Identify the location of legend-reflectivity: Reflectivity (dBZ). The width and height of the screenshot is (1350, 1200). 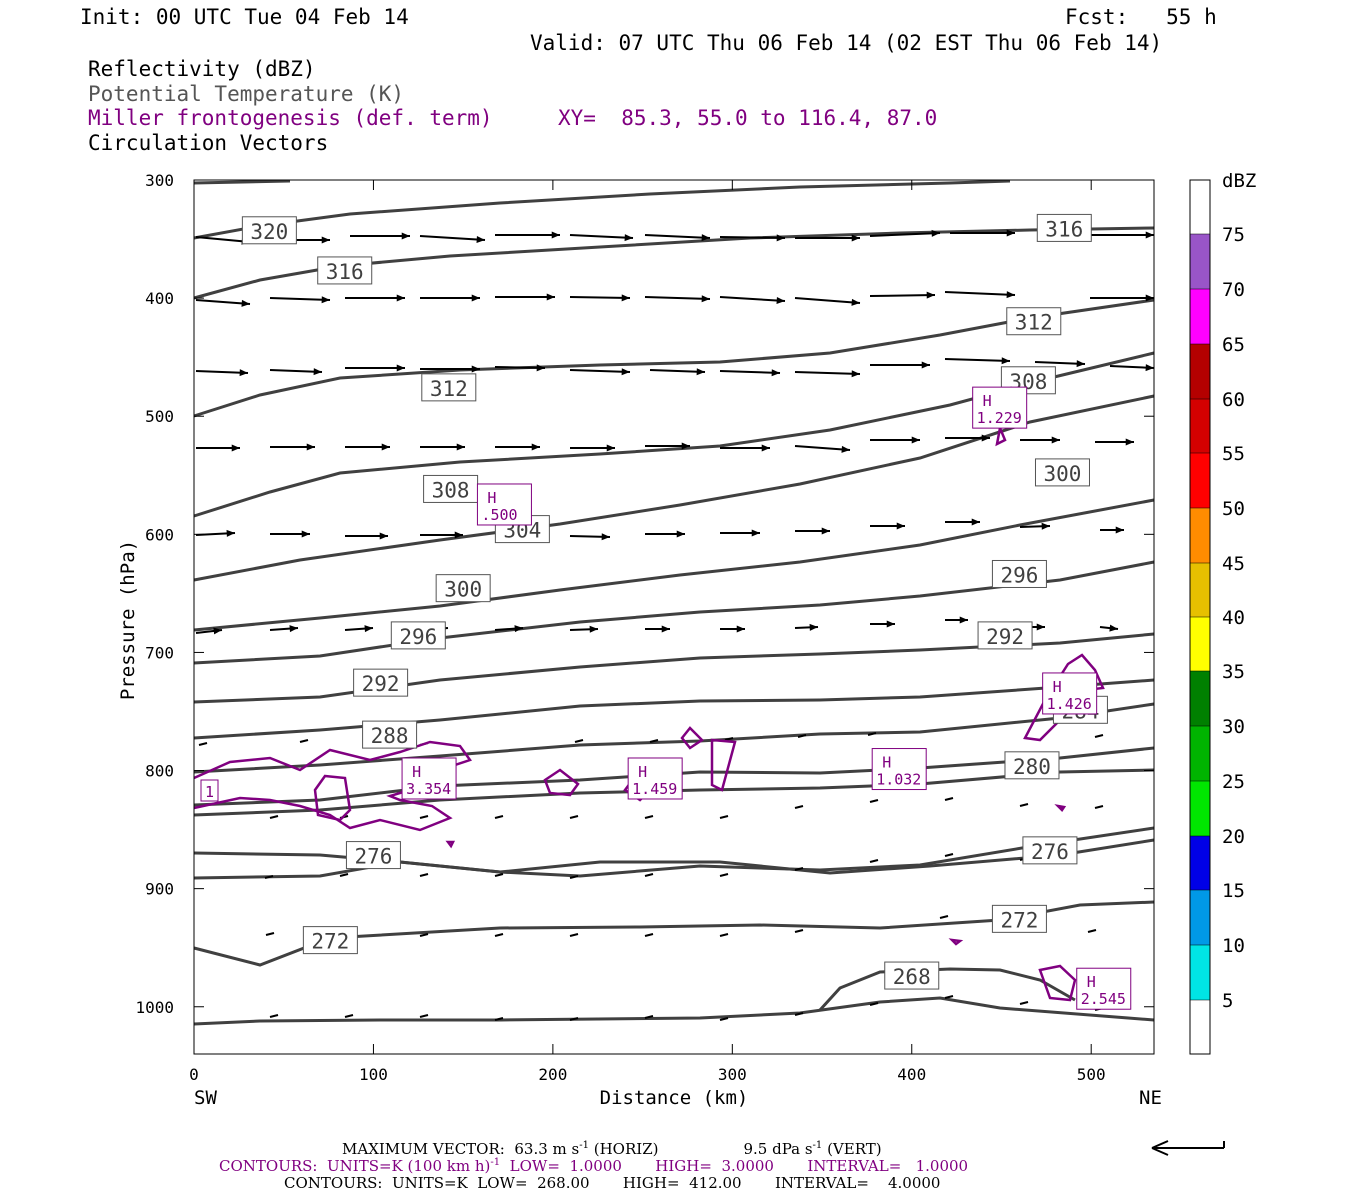
(202, 69).